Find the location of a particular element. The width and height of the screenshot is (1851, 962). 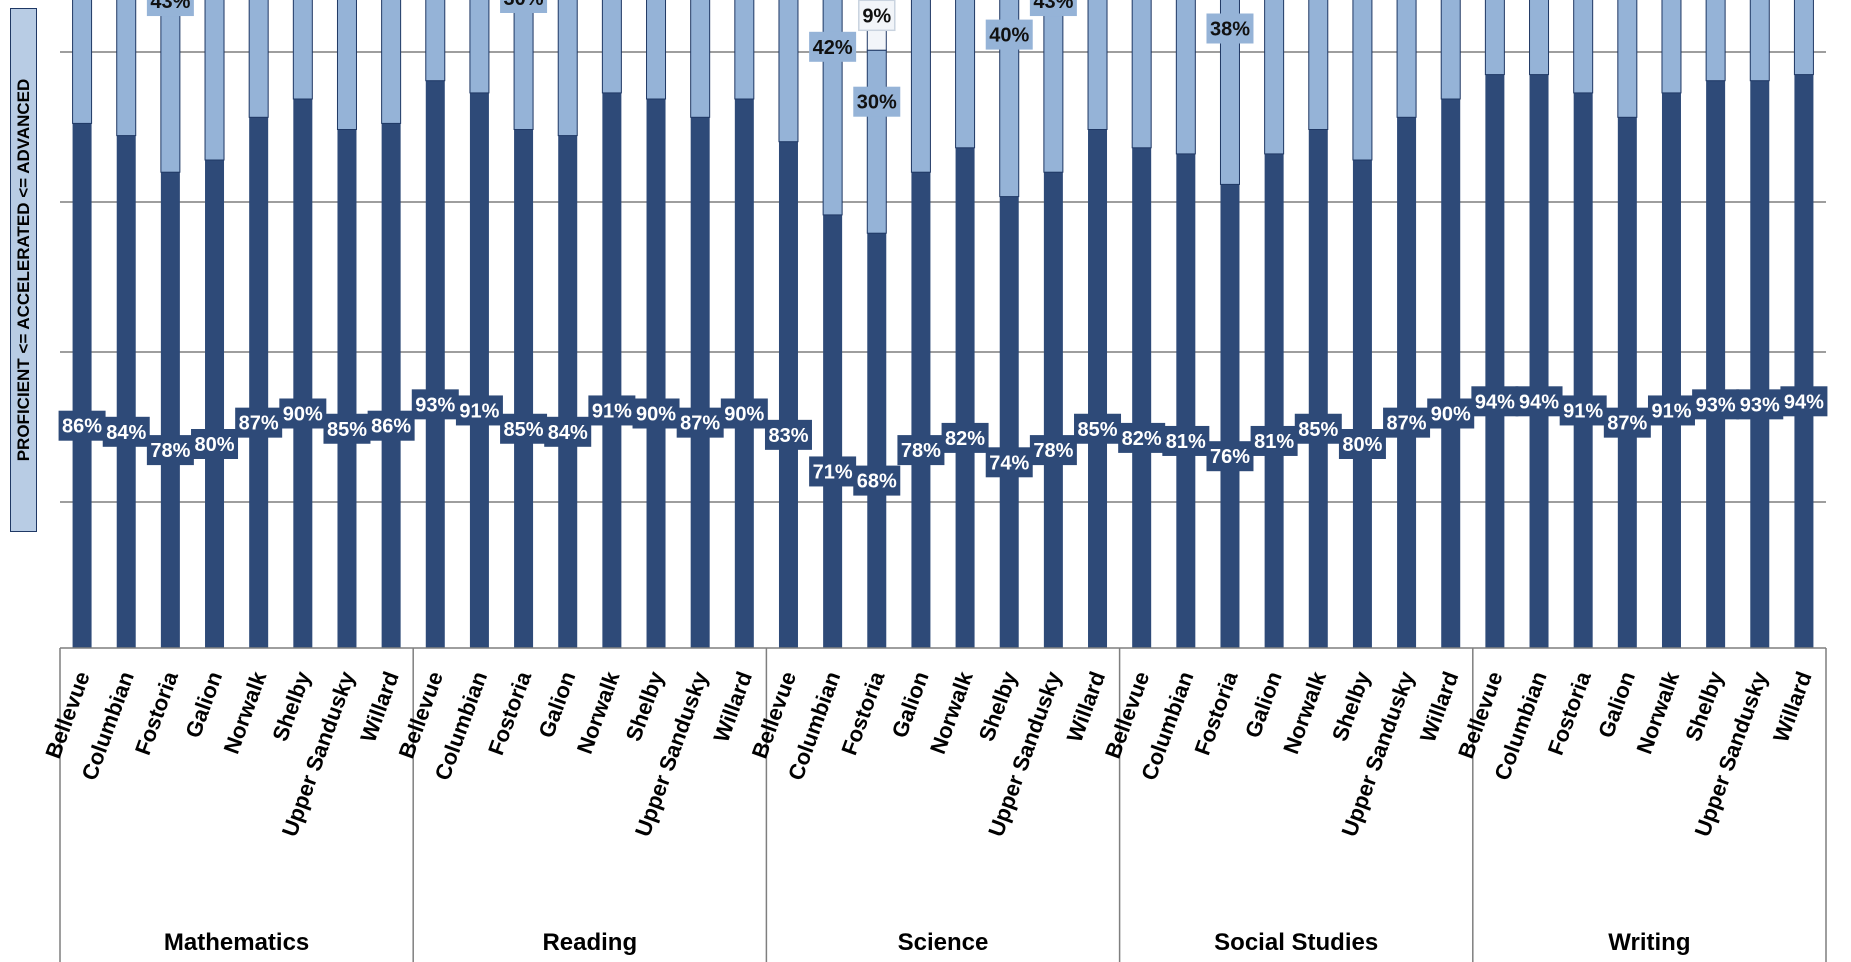

label-science-upper-sandusky-accelerated-box is located at coordinates (1053, 8).